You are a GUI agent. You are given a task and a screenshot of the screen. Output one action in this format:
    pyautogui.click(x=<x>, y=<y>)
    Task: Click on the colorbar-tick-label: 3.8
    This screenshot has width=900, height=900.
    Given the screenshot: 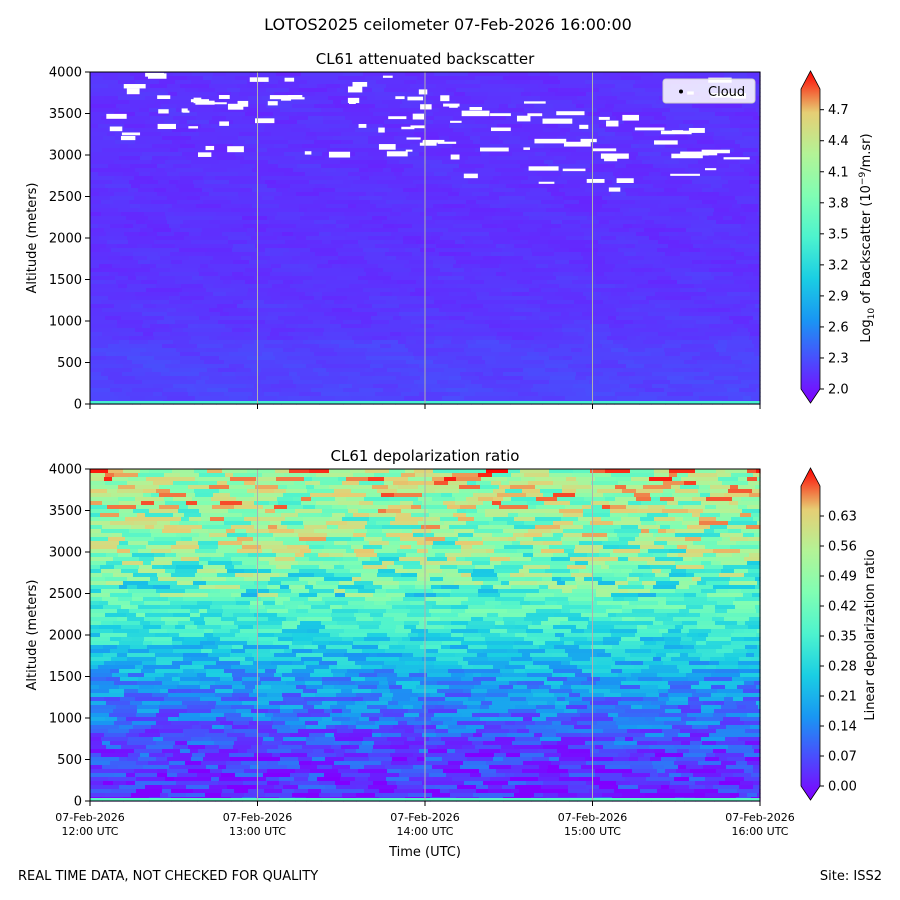 What is the action you would take?
    pyautogui.click(x=838, y=203)
    